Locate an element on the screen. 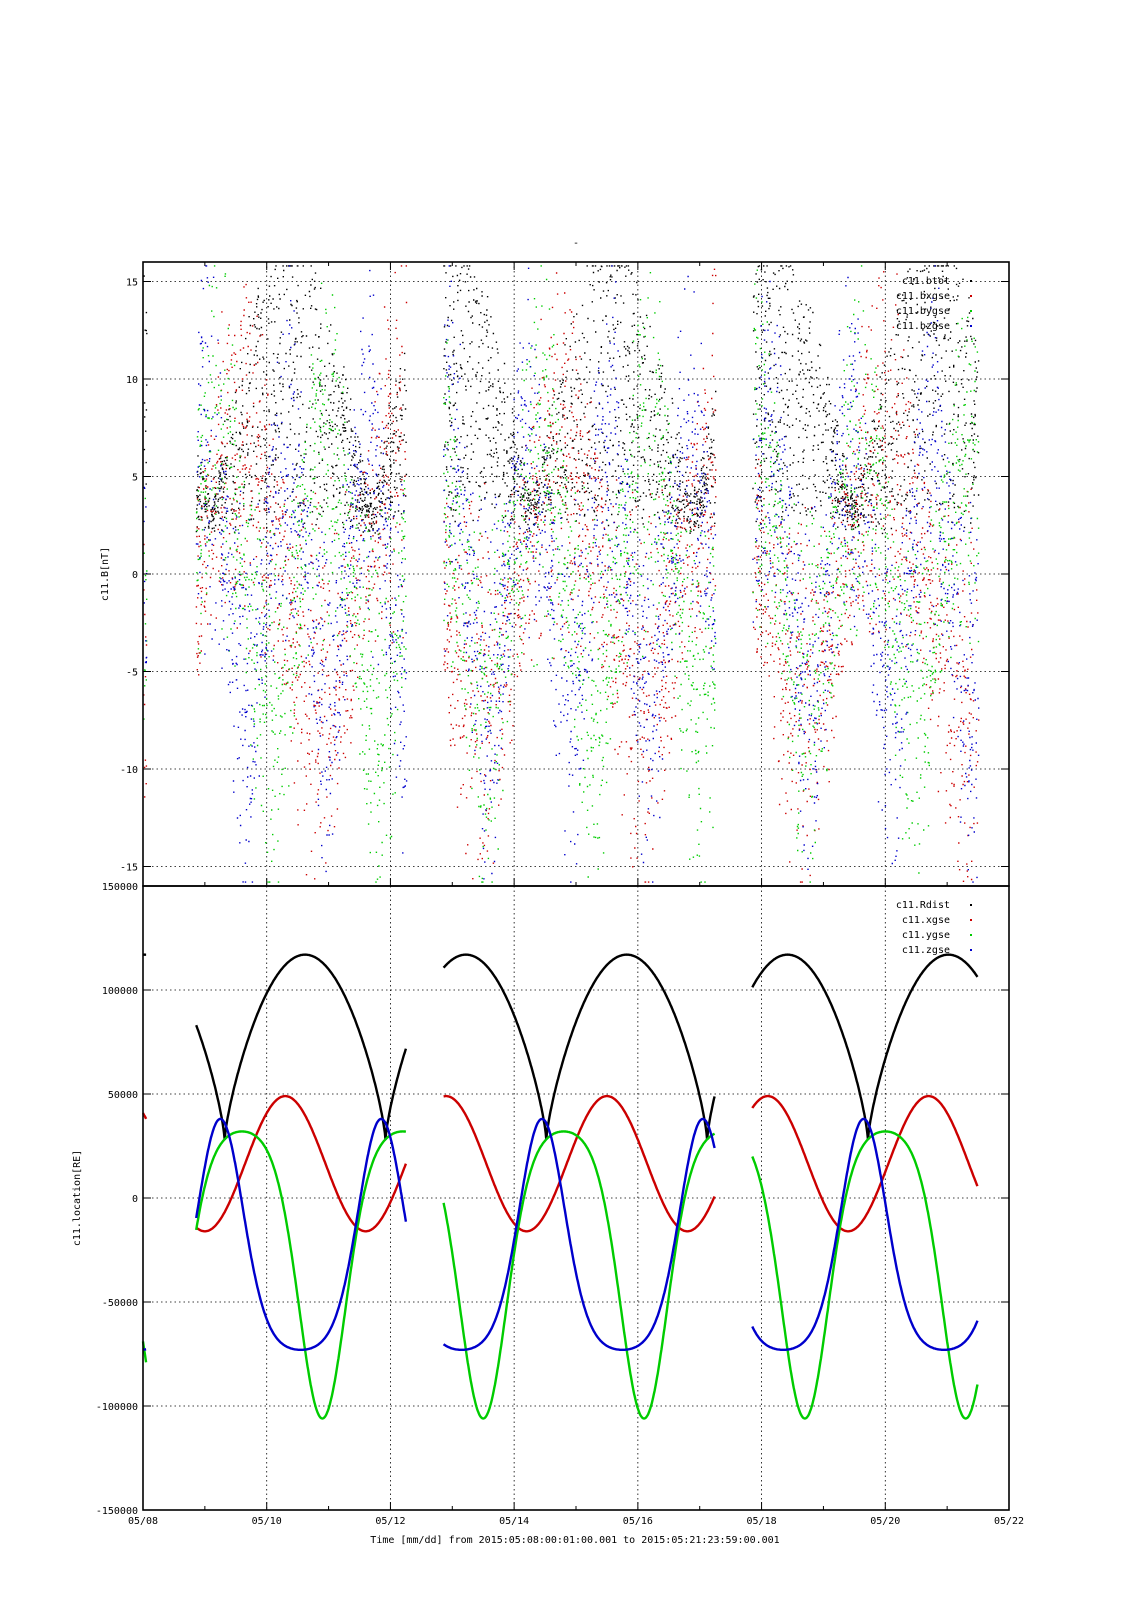  scatter-points-c11.btot is located at coordinates (561, 400).